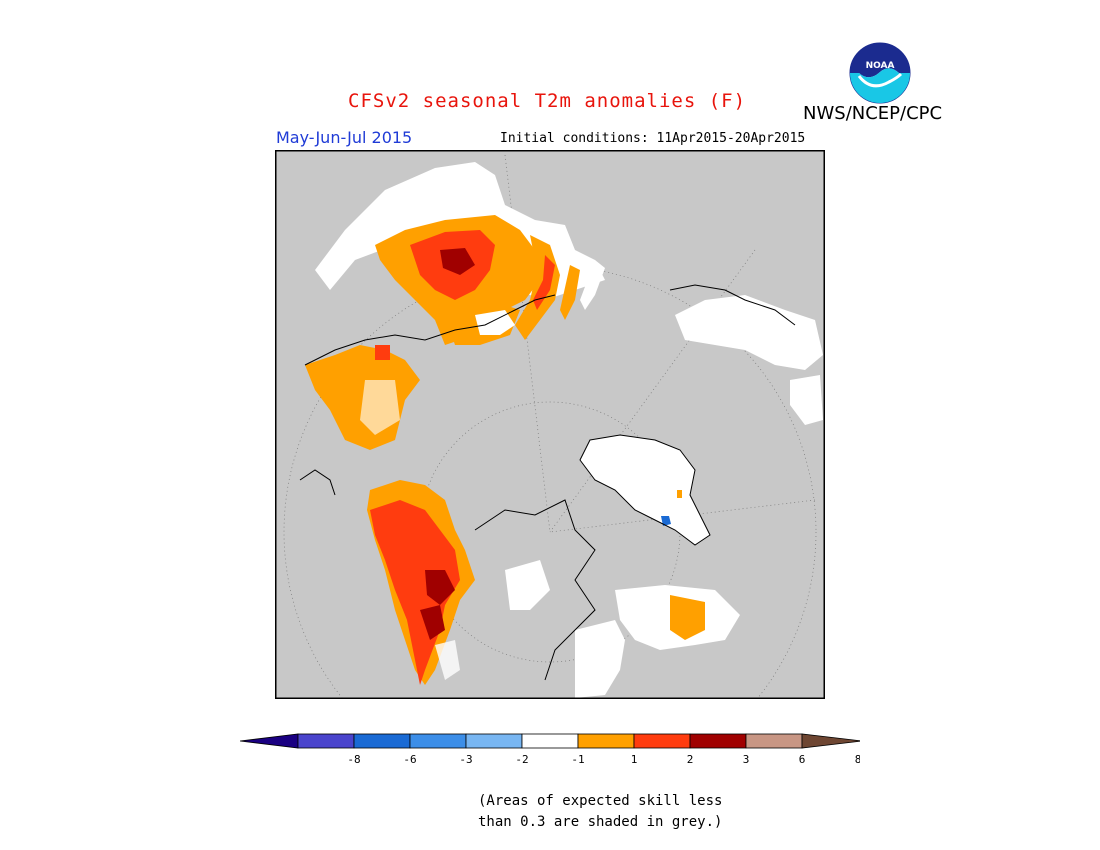 The width and height of the screenshot is (1100, 850). I want to click on orange-spot-greenland, so click(679, 494).